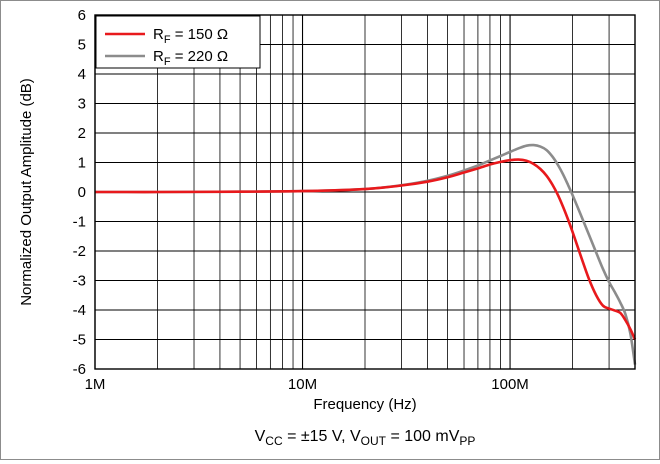  Describe the element at coordinates (79, 369) in the screenshot. I see `y-tick-label: -6` at that location.